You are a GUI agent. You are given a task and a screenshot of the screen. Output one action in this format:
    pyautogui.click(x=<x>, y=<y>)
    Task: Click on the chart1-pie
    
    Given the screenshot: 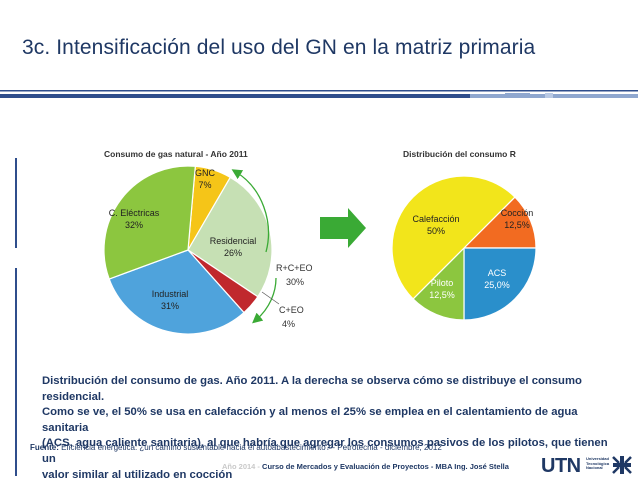 What is the action you would take?
    pyautogui.click(x=188, y=250)
    